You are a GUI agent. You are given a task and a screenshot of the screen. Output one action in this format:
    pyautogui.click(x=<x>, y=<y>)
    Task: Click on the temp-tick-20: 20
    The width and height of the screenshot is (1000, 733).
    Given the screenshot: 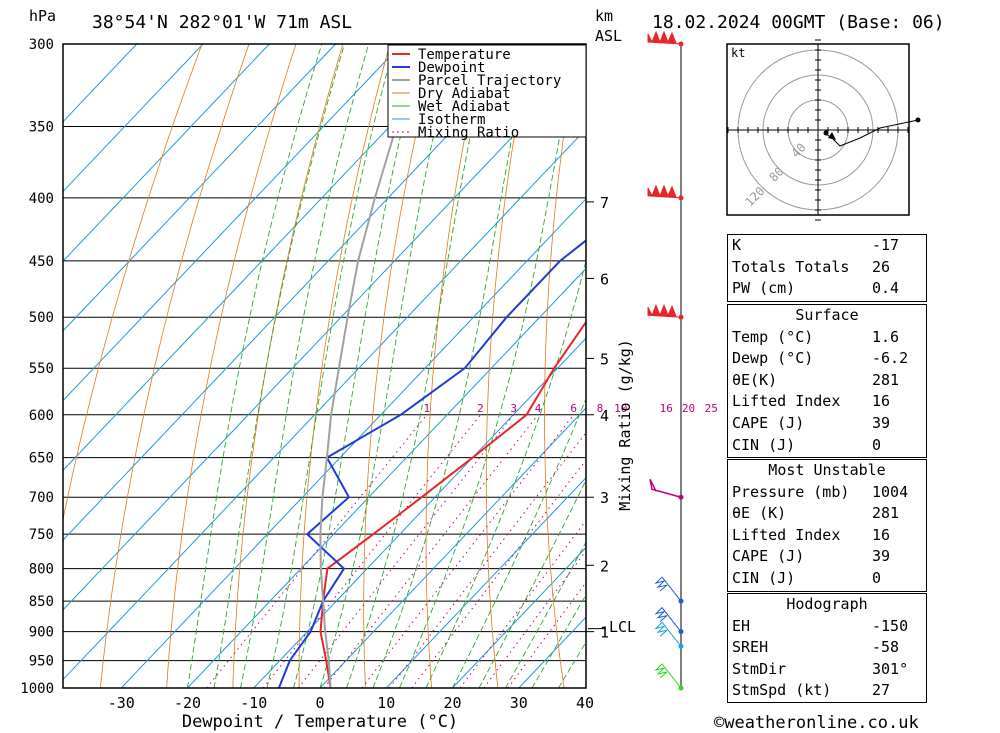 What is the action you would take?
    pyautogui.click(x=452, y=703)
    